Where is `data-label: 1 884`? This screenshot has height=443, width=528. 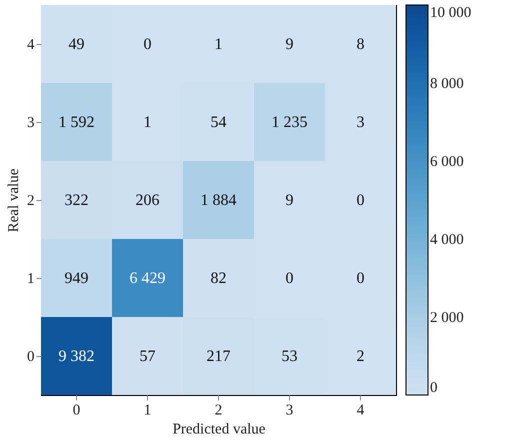 data-label: 1 884 is located at coordinates (218, 200).